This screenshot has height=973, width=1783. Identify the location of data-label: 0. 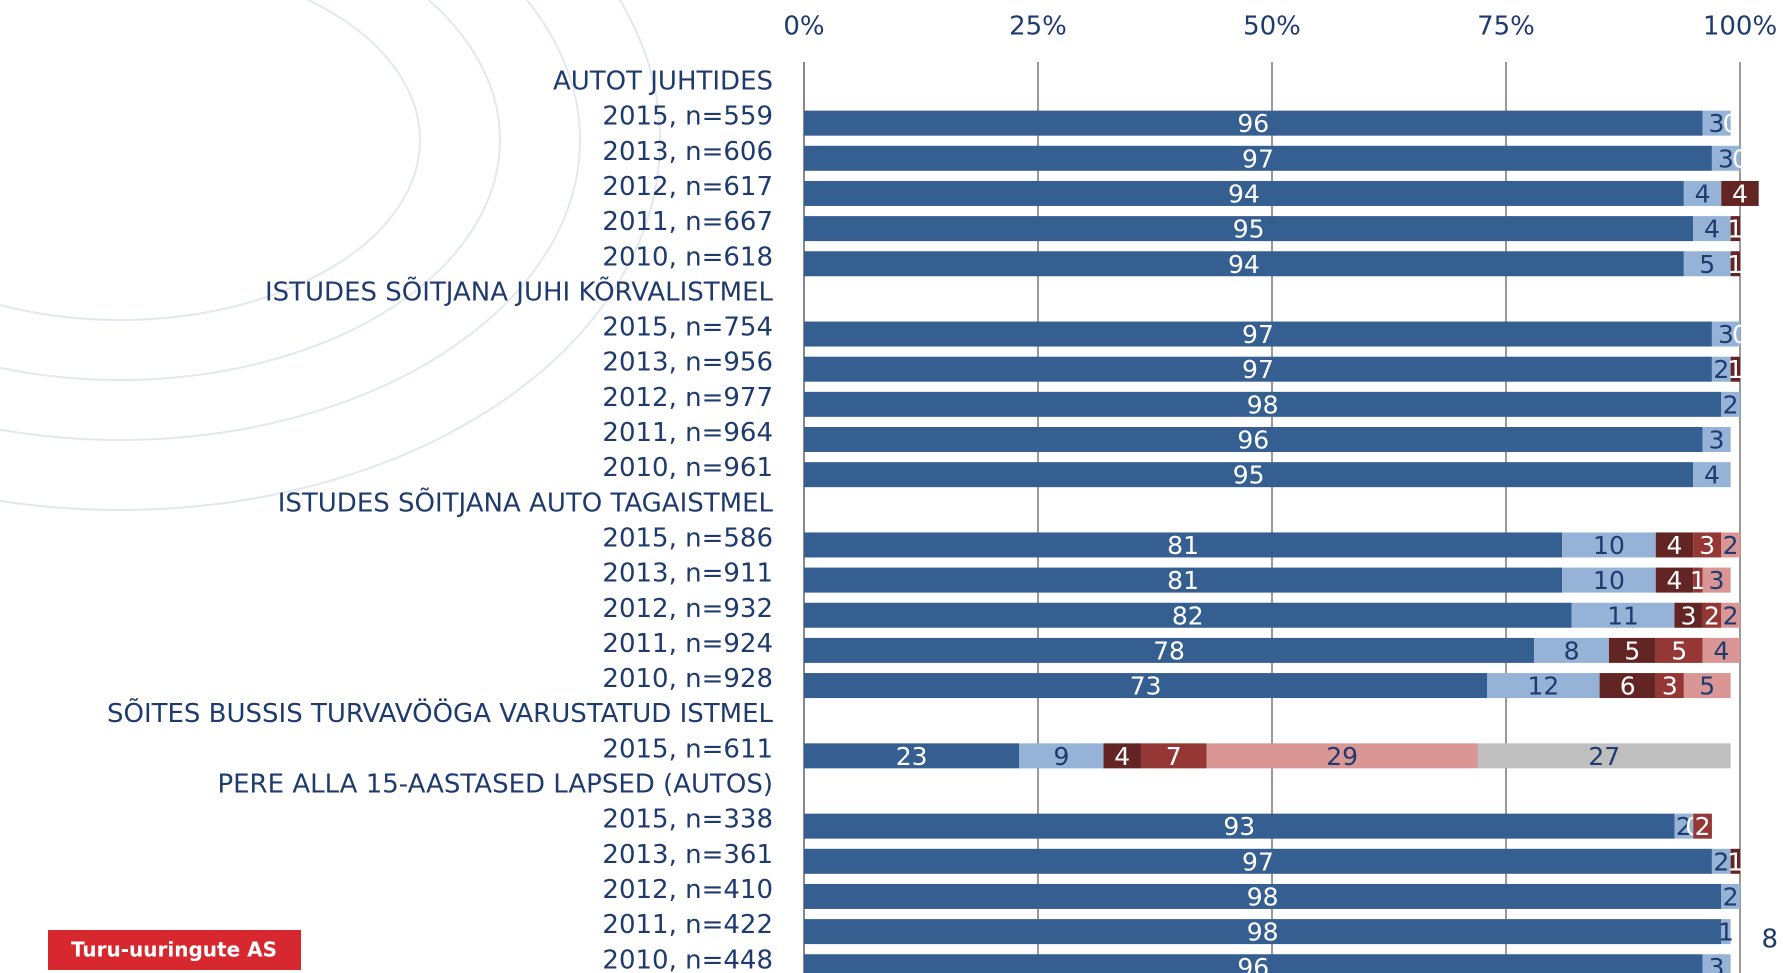
(1731, 123).